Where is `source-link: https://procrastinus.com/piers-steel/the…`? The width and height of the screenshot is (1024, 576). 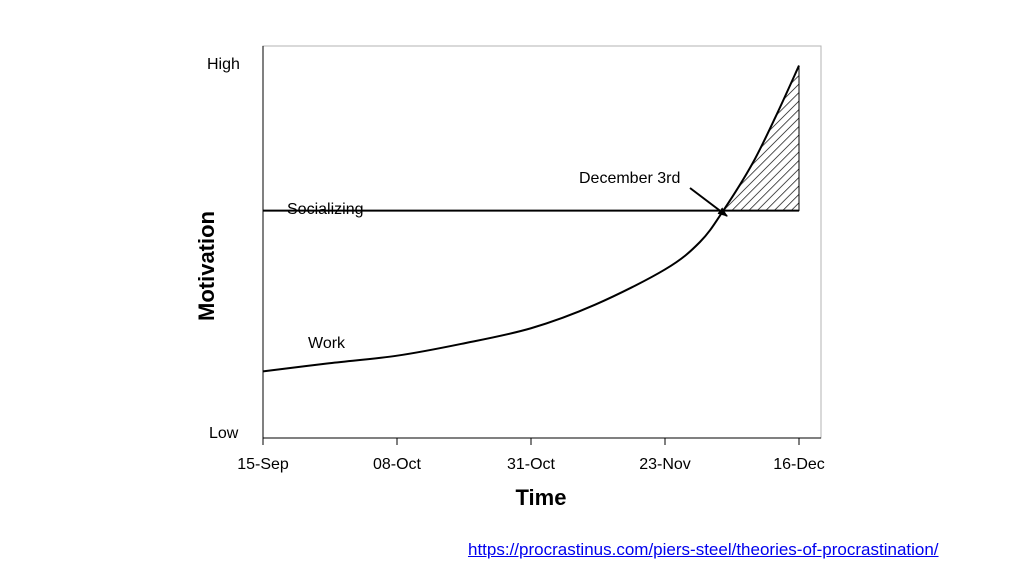
source-link: https://procrastinus.com/piers-steel/the… is located at coordinates (703, 549).